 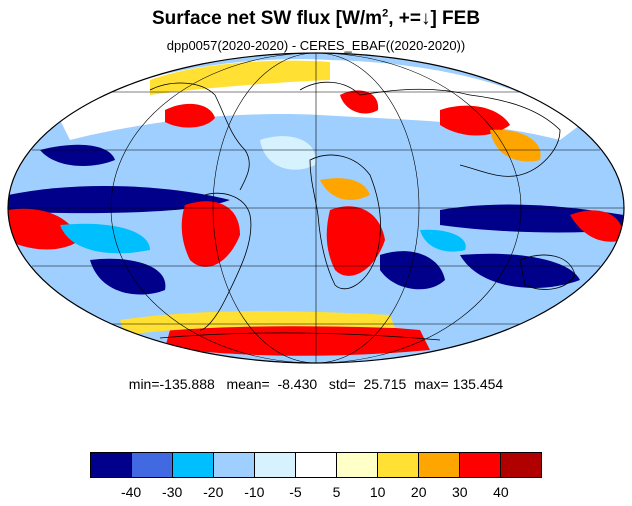 I want to click on colorbar-label: 20, so click(x=419, y=492).